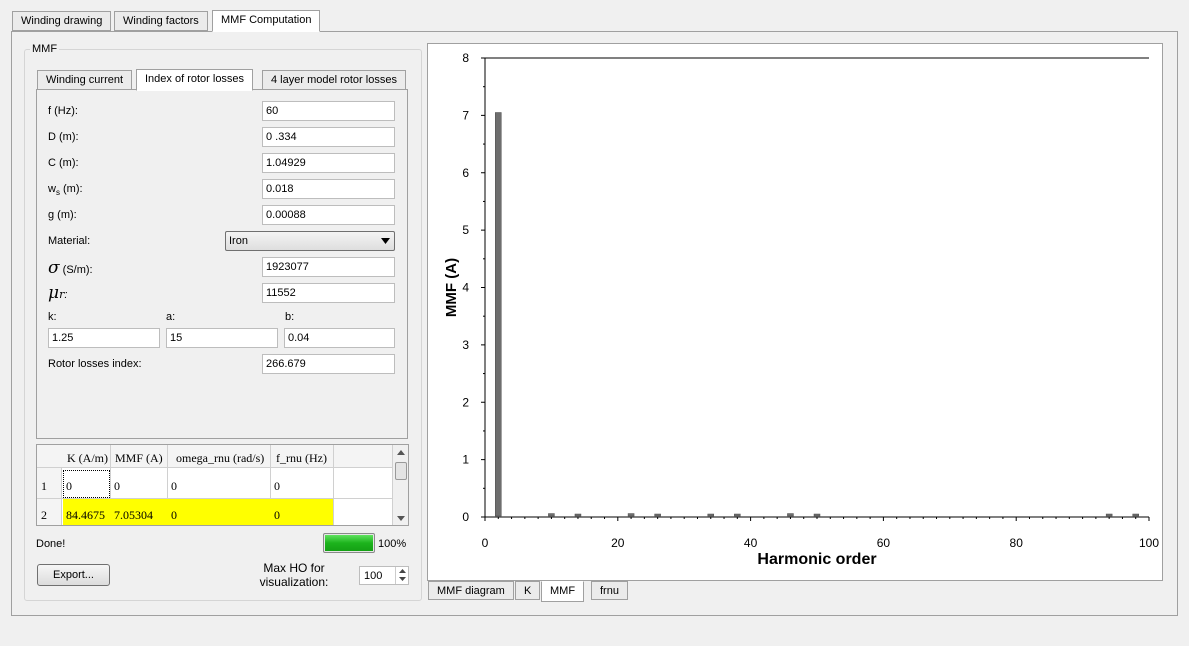  Describe the element at coordinates (44, 515) in the screenshot. I see `row-index: 2` at that location.